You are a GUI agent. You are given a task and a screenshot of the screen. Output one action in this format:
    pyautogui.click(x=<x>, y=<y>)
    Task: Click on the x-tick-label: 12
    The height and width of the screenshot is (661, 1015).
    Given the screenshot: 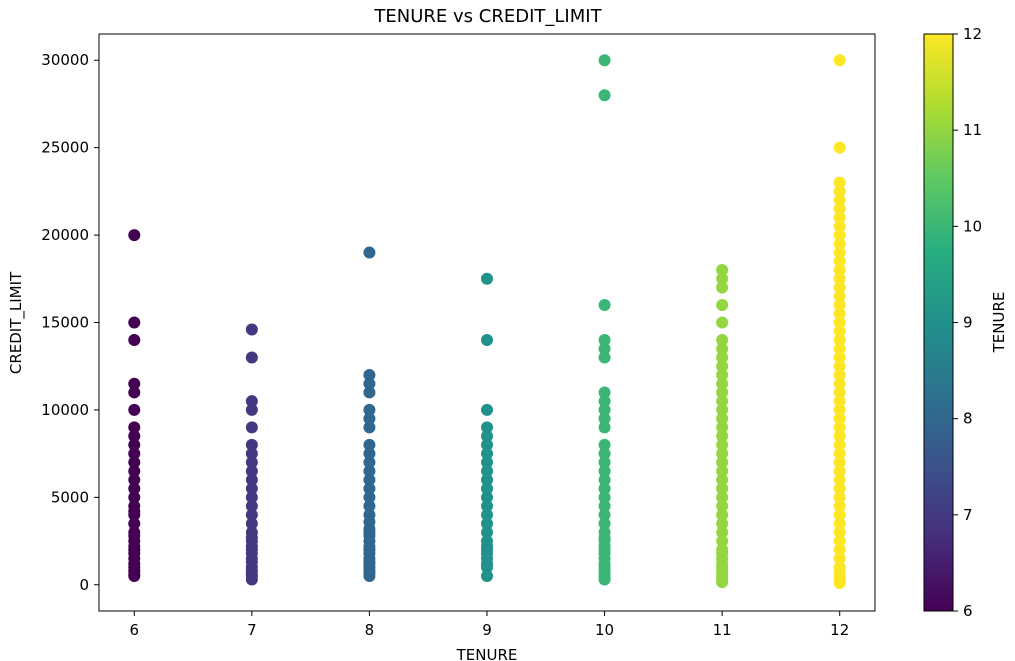 What is the action you would take?
    pyautogui.click(x=839, y=630)
    